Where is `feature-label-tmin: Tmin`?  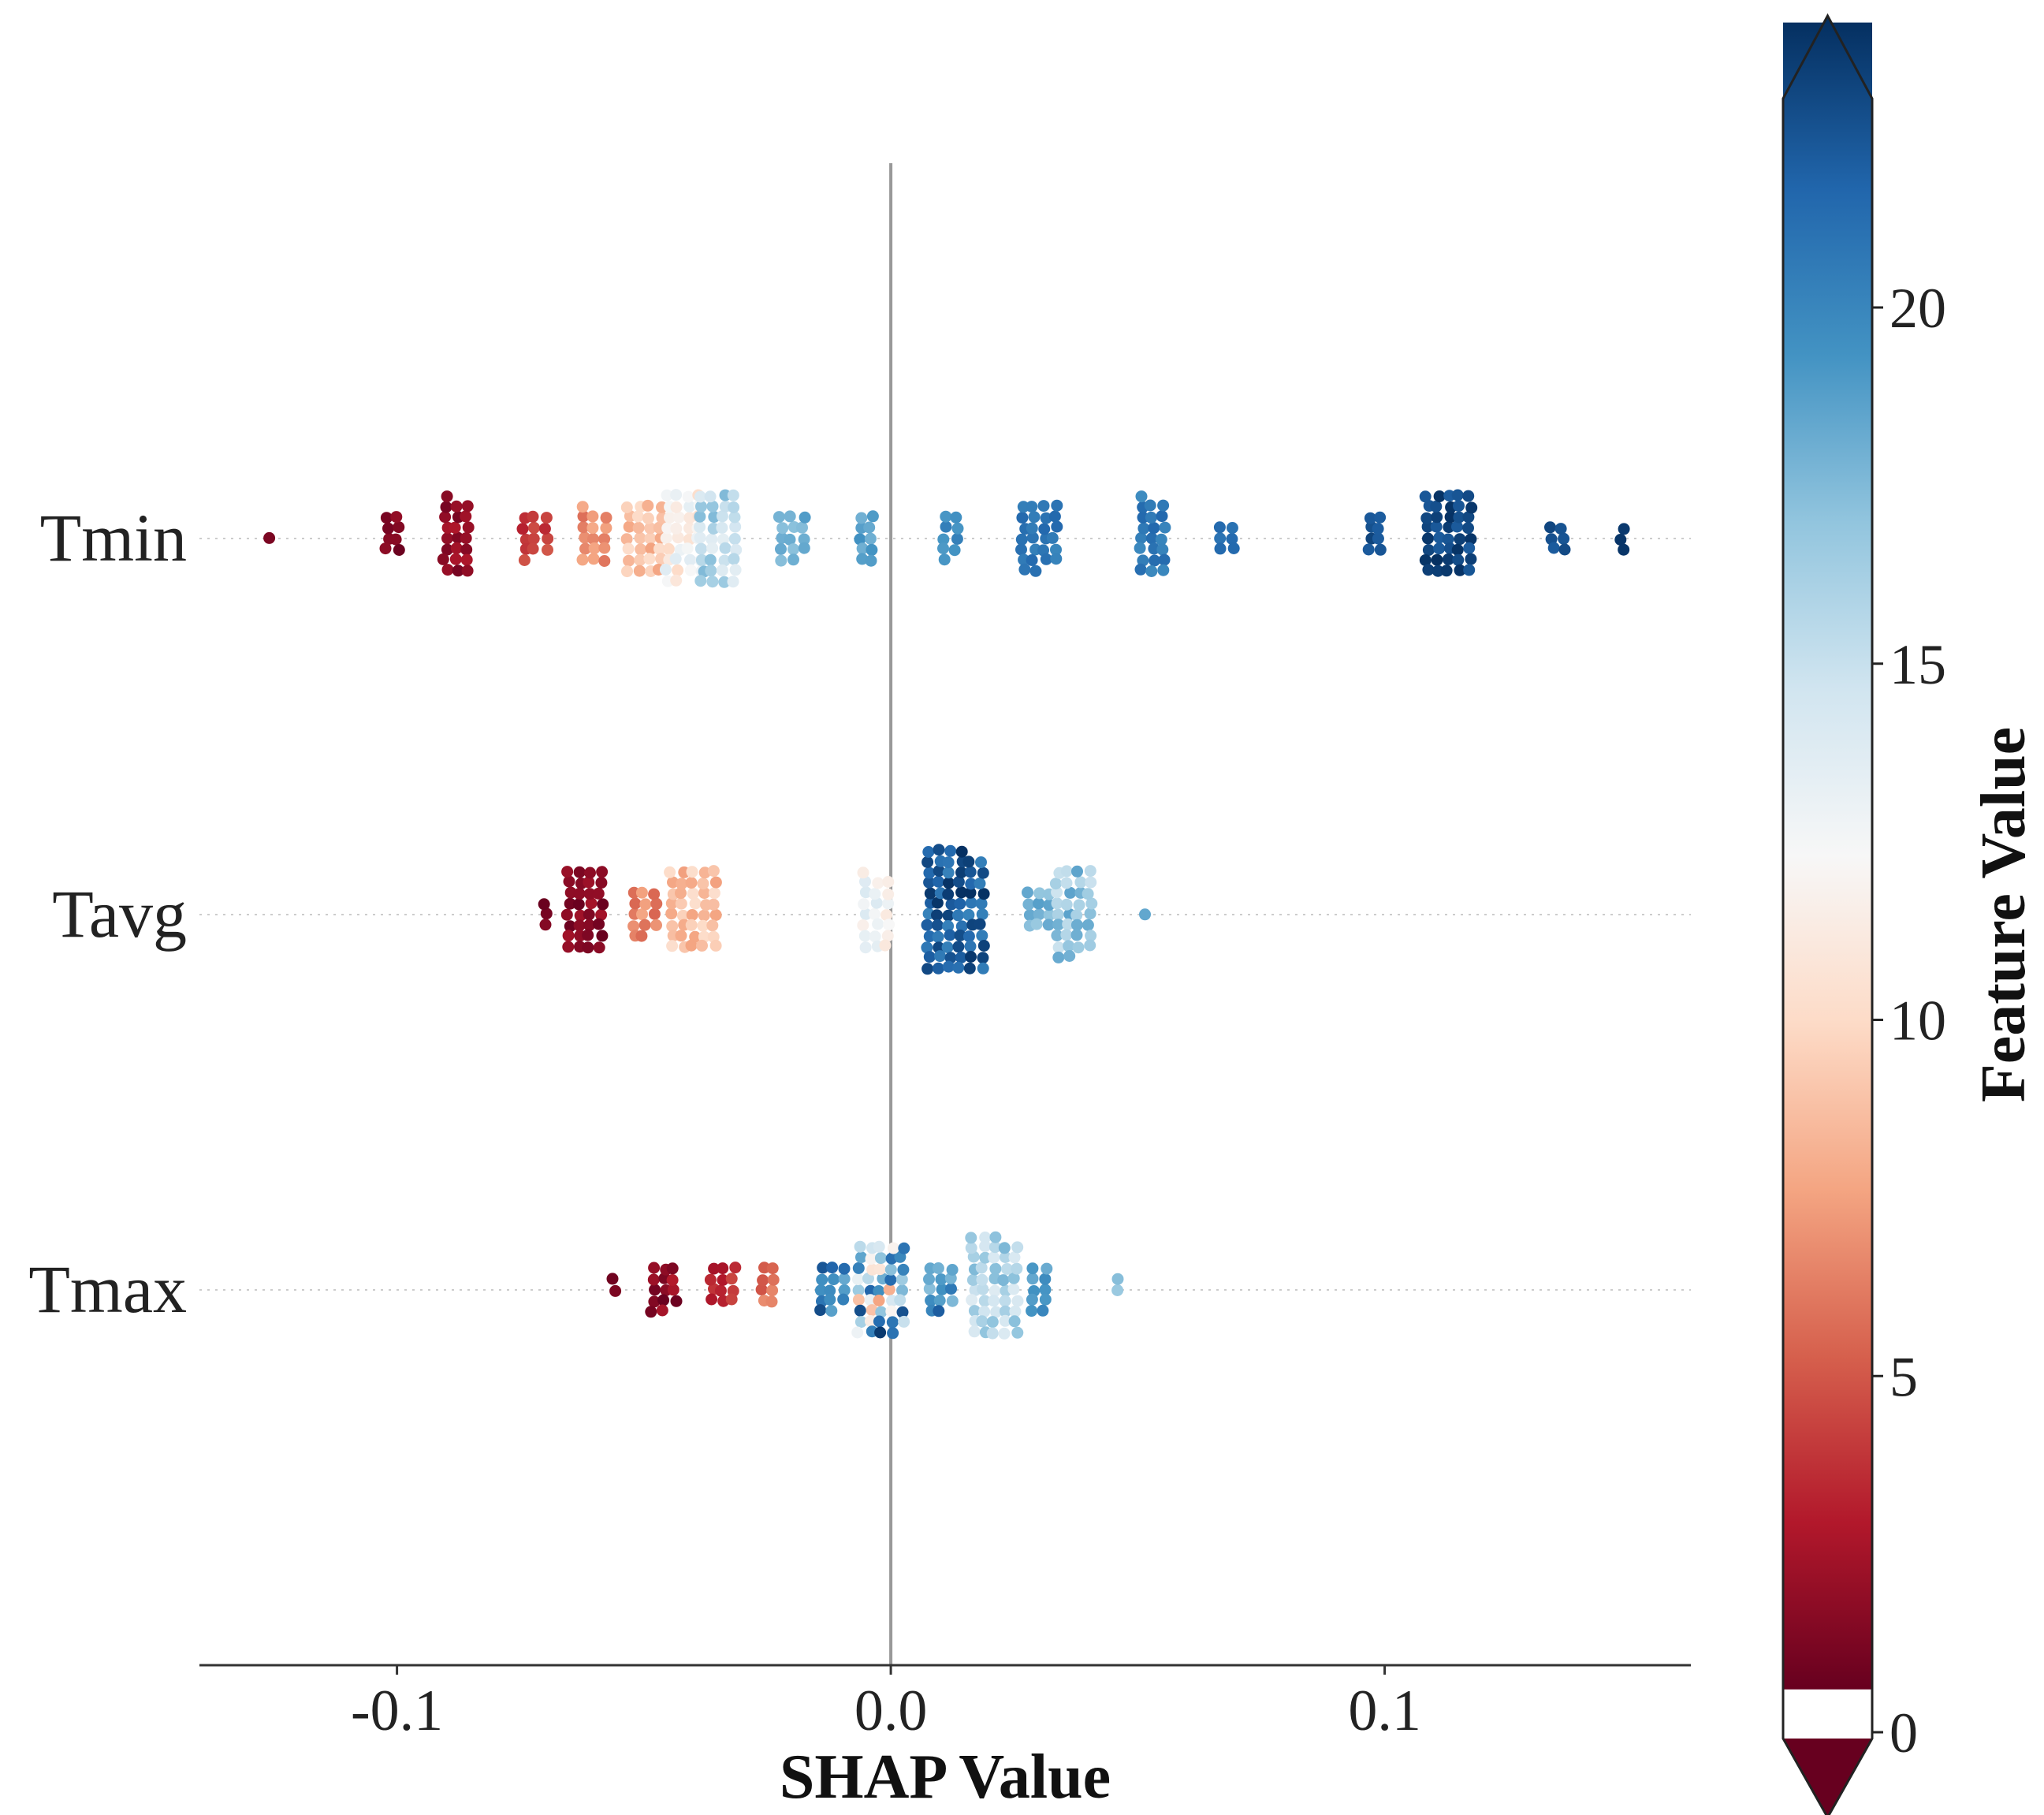 feature-label-tmin: Tmin is located at coordinates (113, 538).